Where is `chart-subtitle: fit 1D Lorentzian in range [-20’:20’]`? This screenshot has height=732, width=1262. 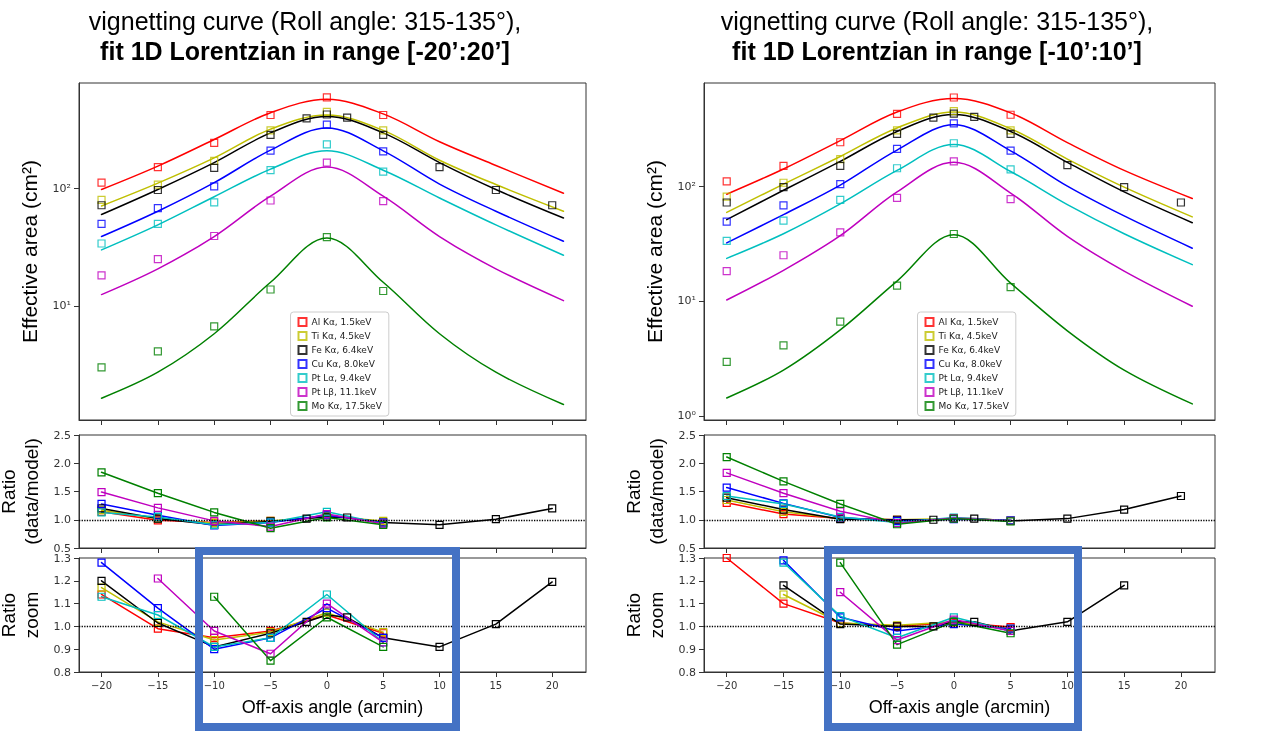 chart-subtitle: fit 1D Lorentzian in range [-20’:20’] is located at coordinates (305, 51).